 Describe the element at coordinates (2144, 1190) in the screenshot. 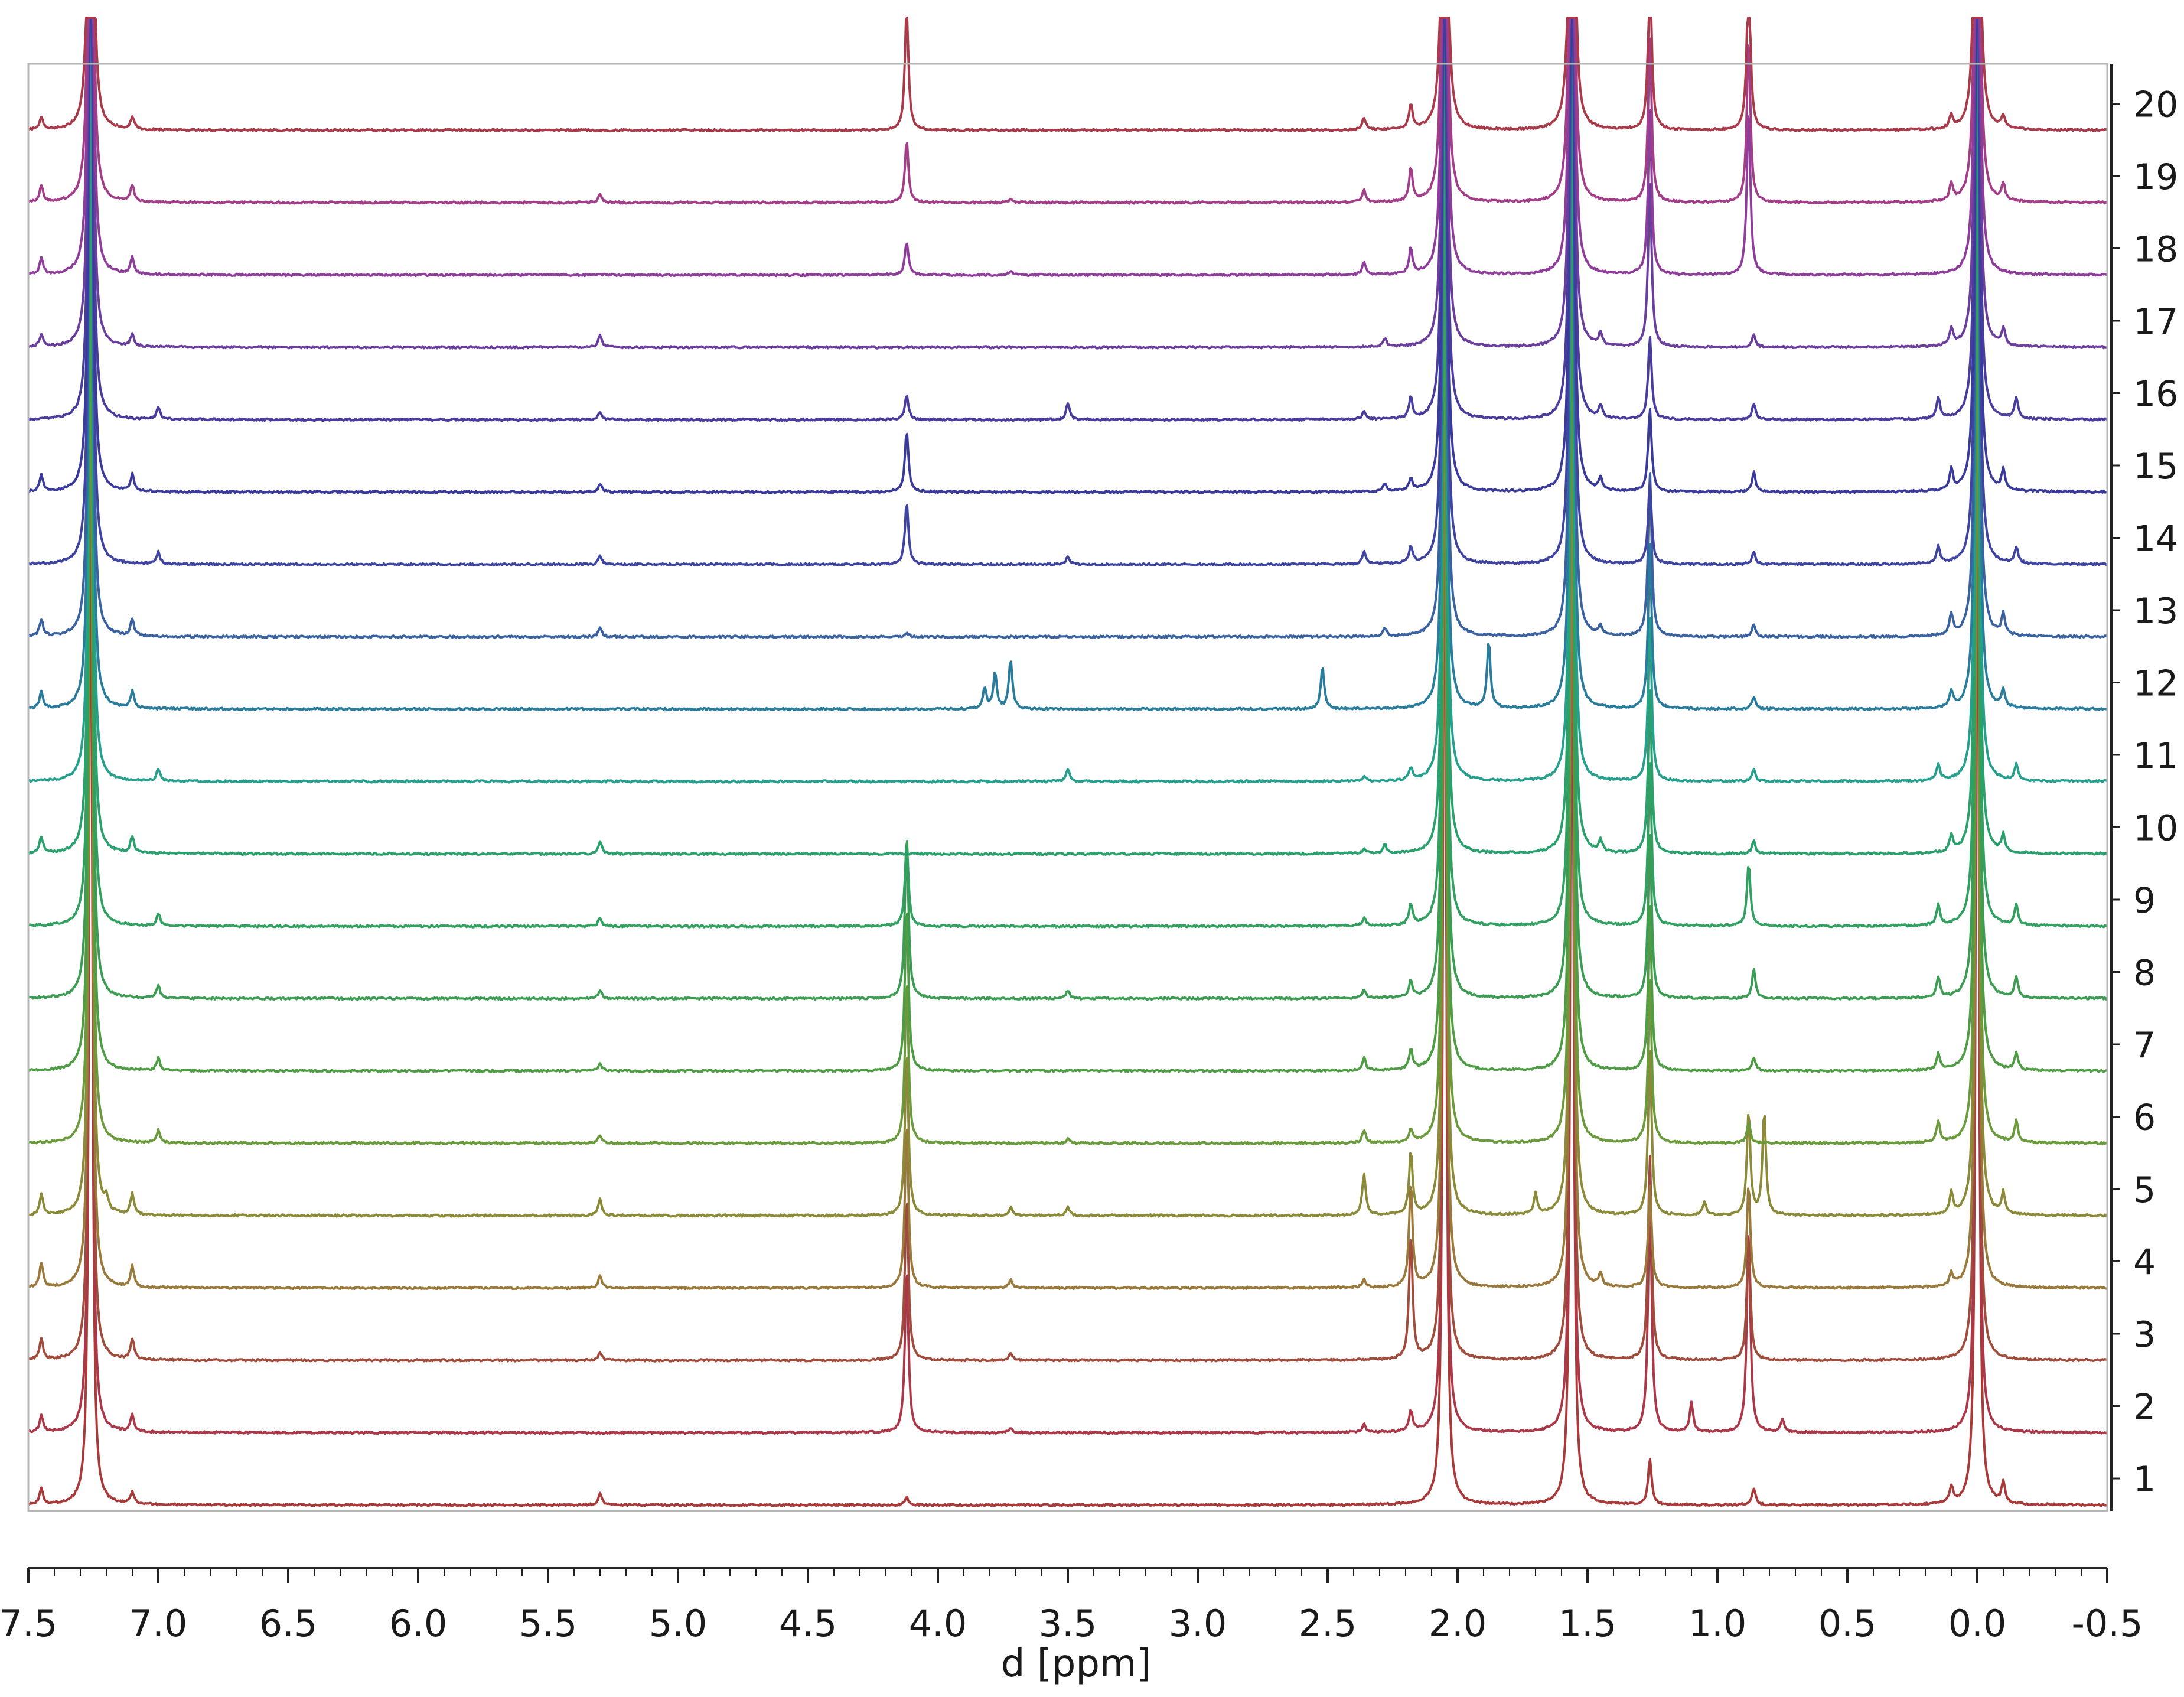

I see `spectrum-index-label: 5` at that location.